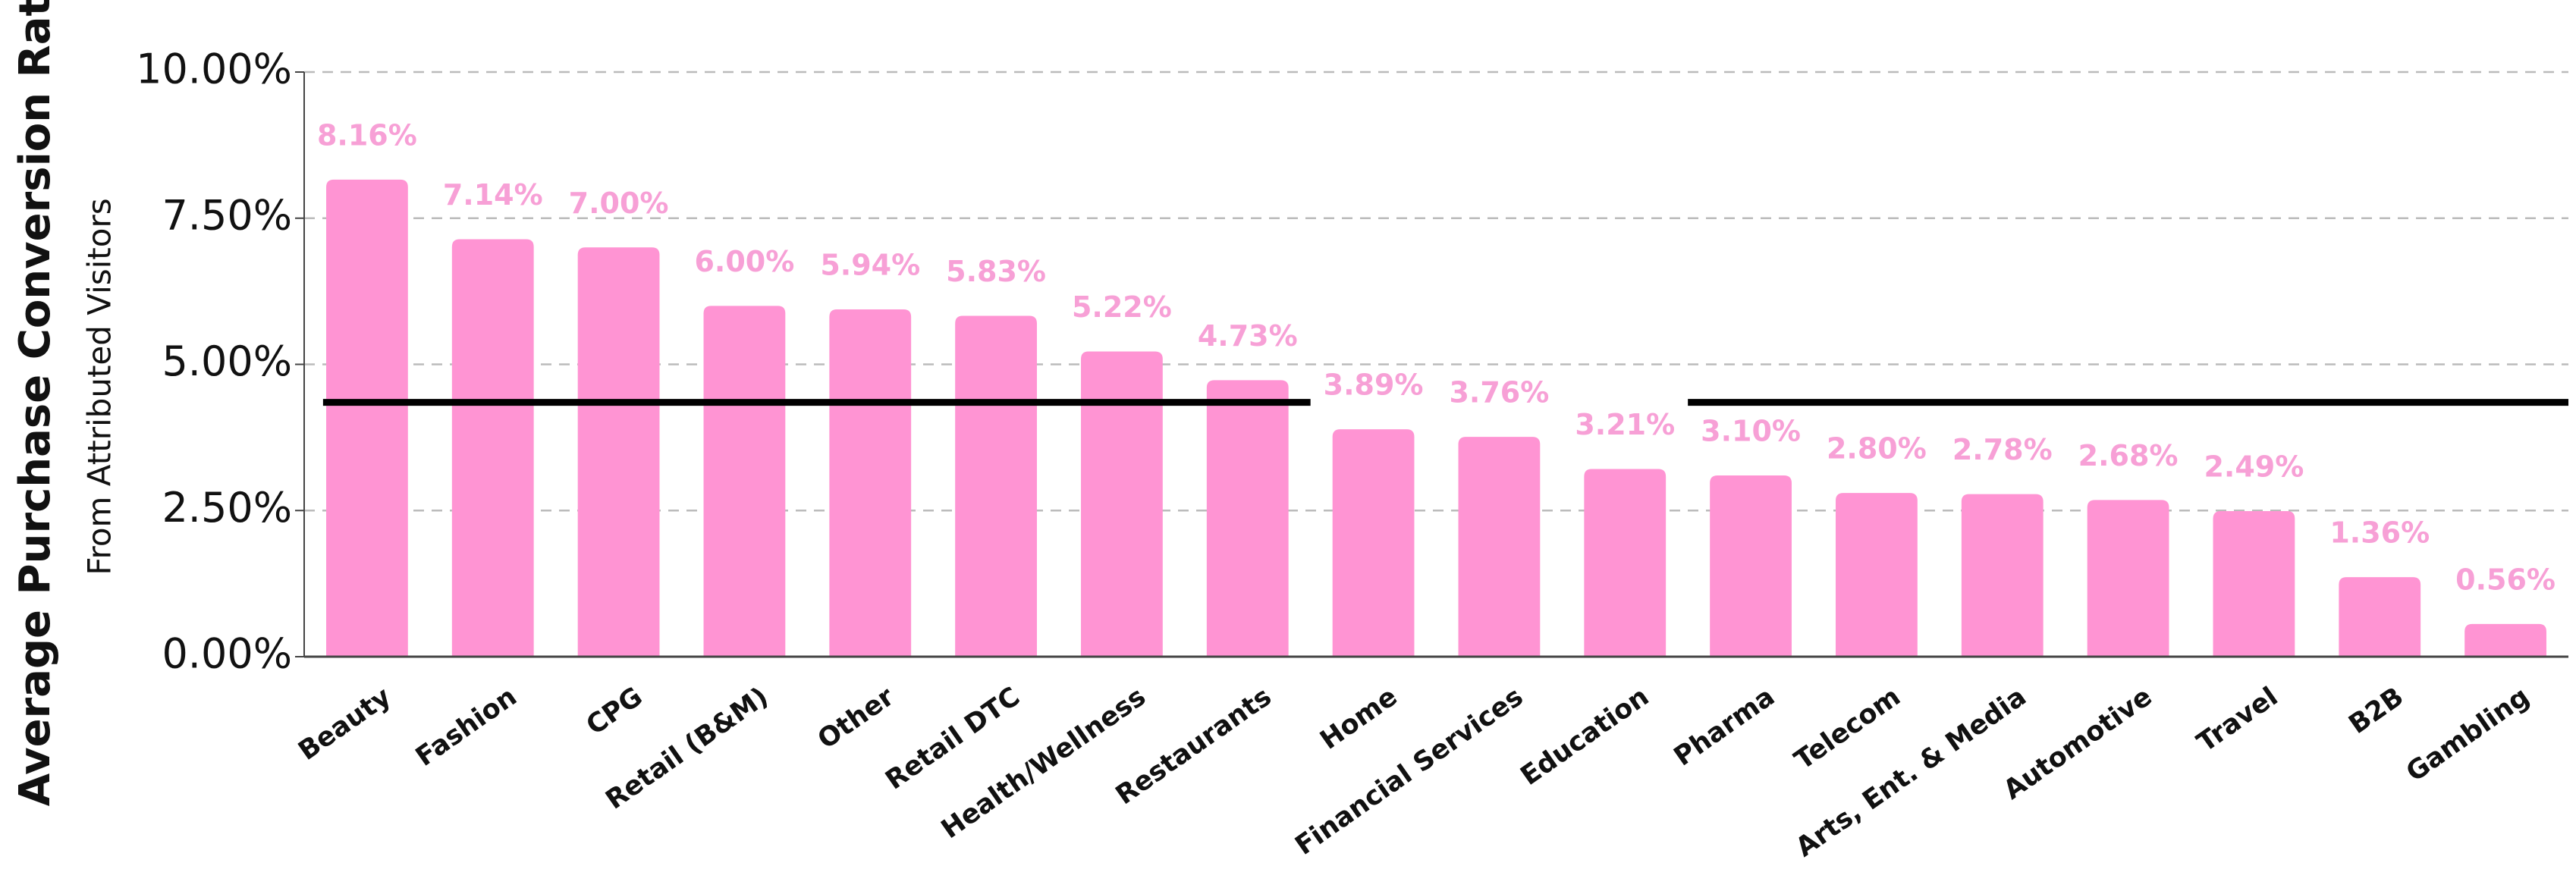 The image size is (2576, 891). What do you see at coordinates (1374, 386) in the screenshot?
I see `value-label: 3.89%` at bounding box center [1374, 386].